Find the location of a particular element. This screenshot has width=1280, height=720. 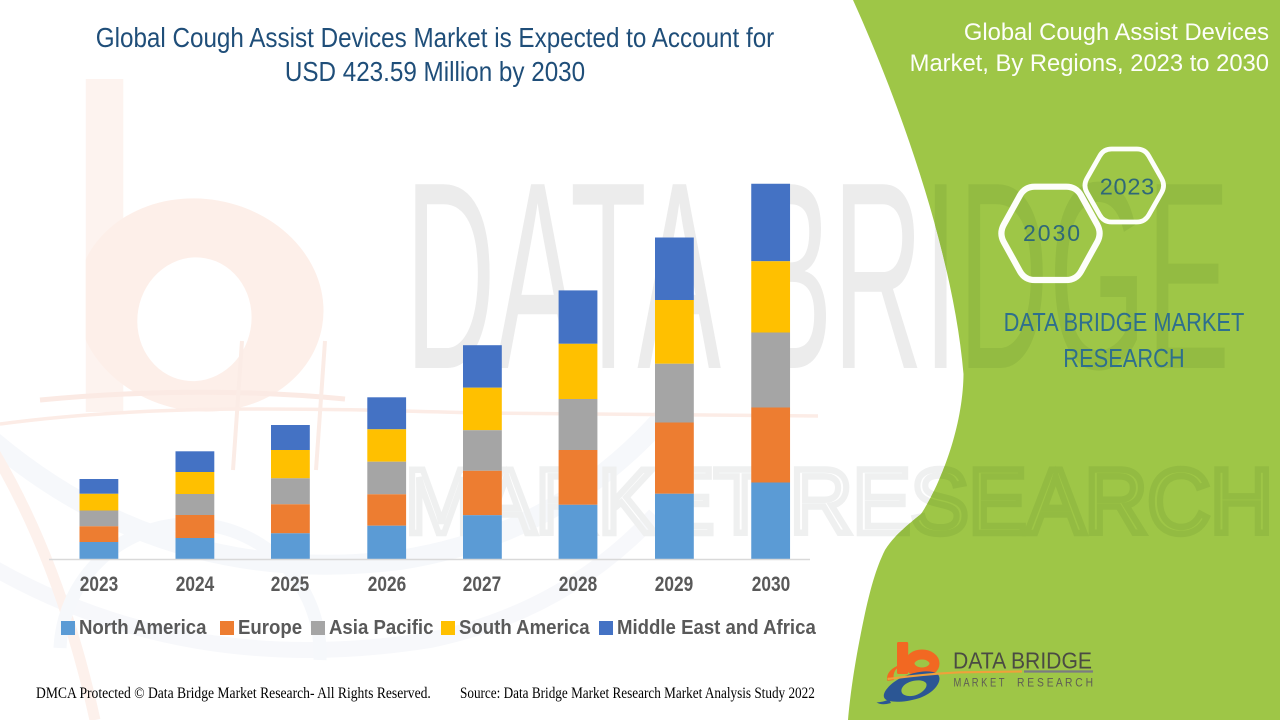

svg-text: 2030 is located at coordinates (1051, 233).